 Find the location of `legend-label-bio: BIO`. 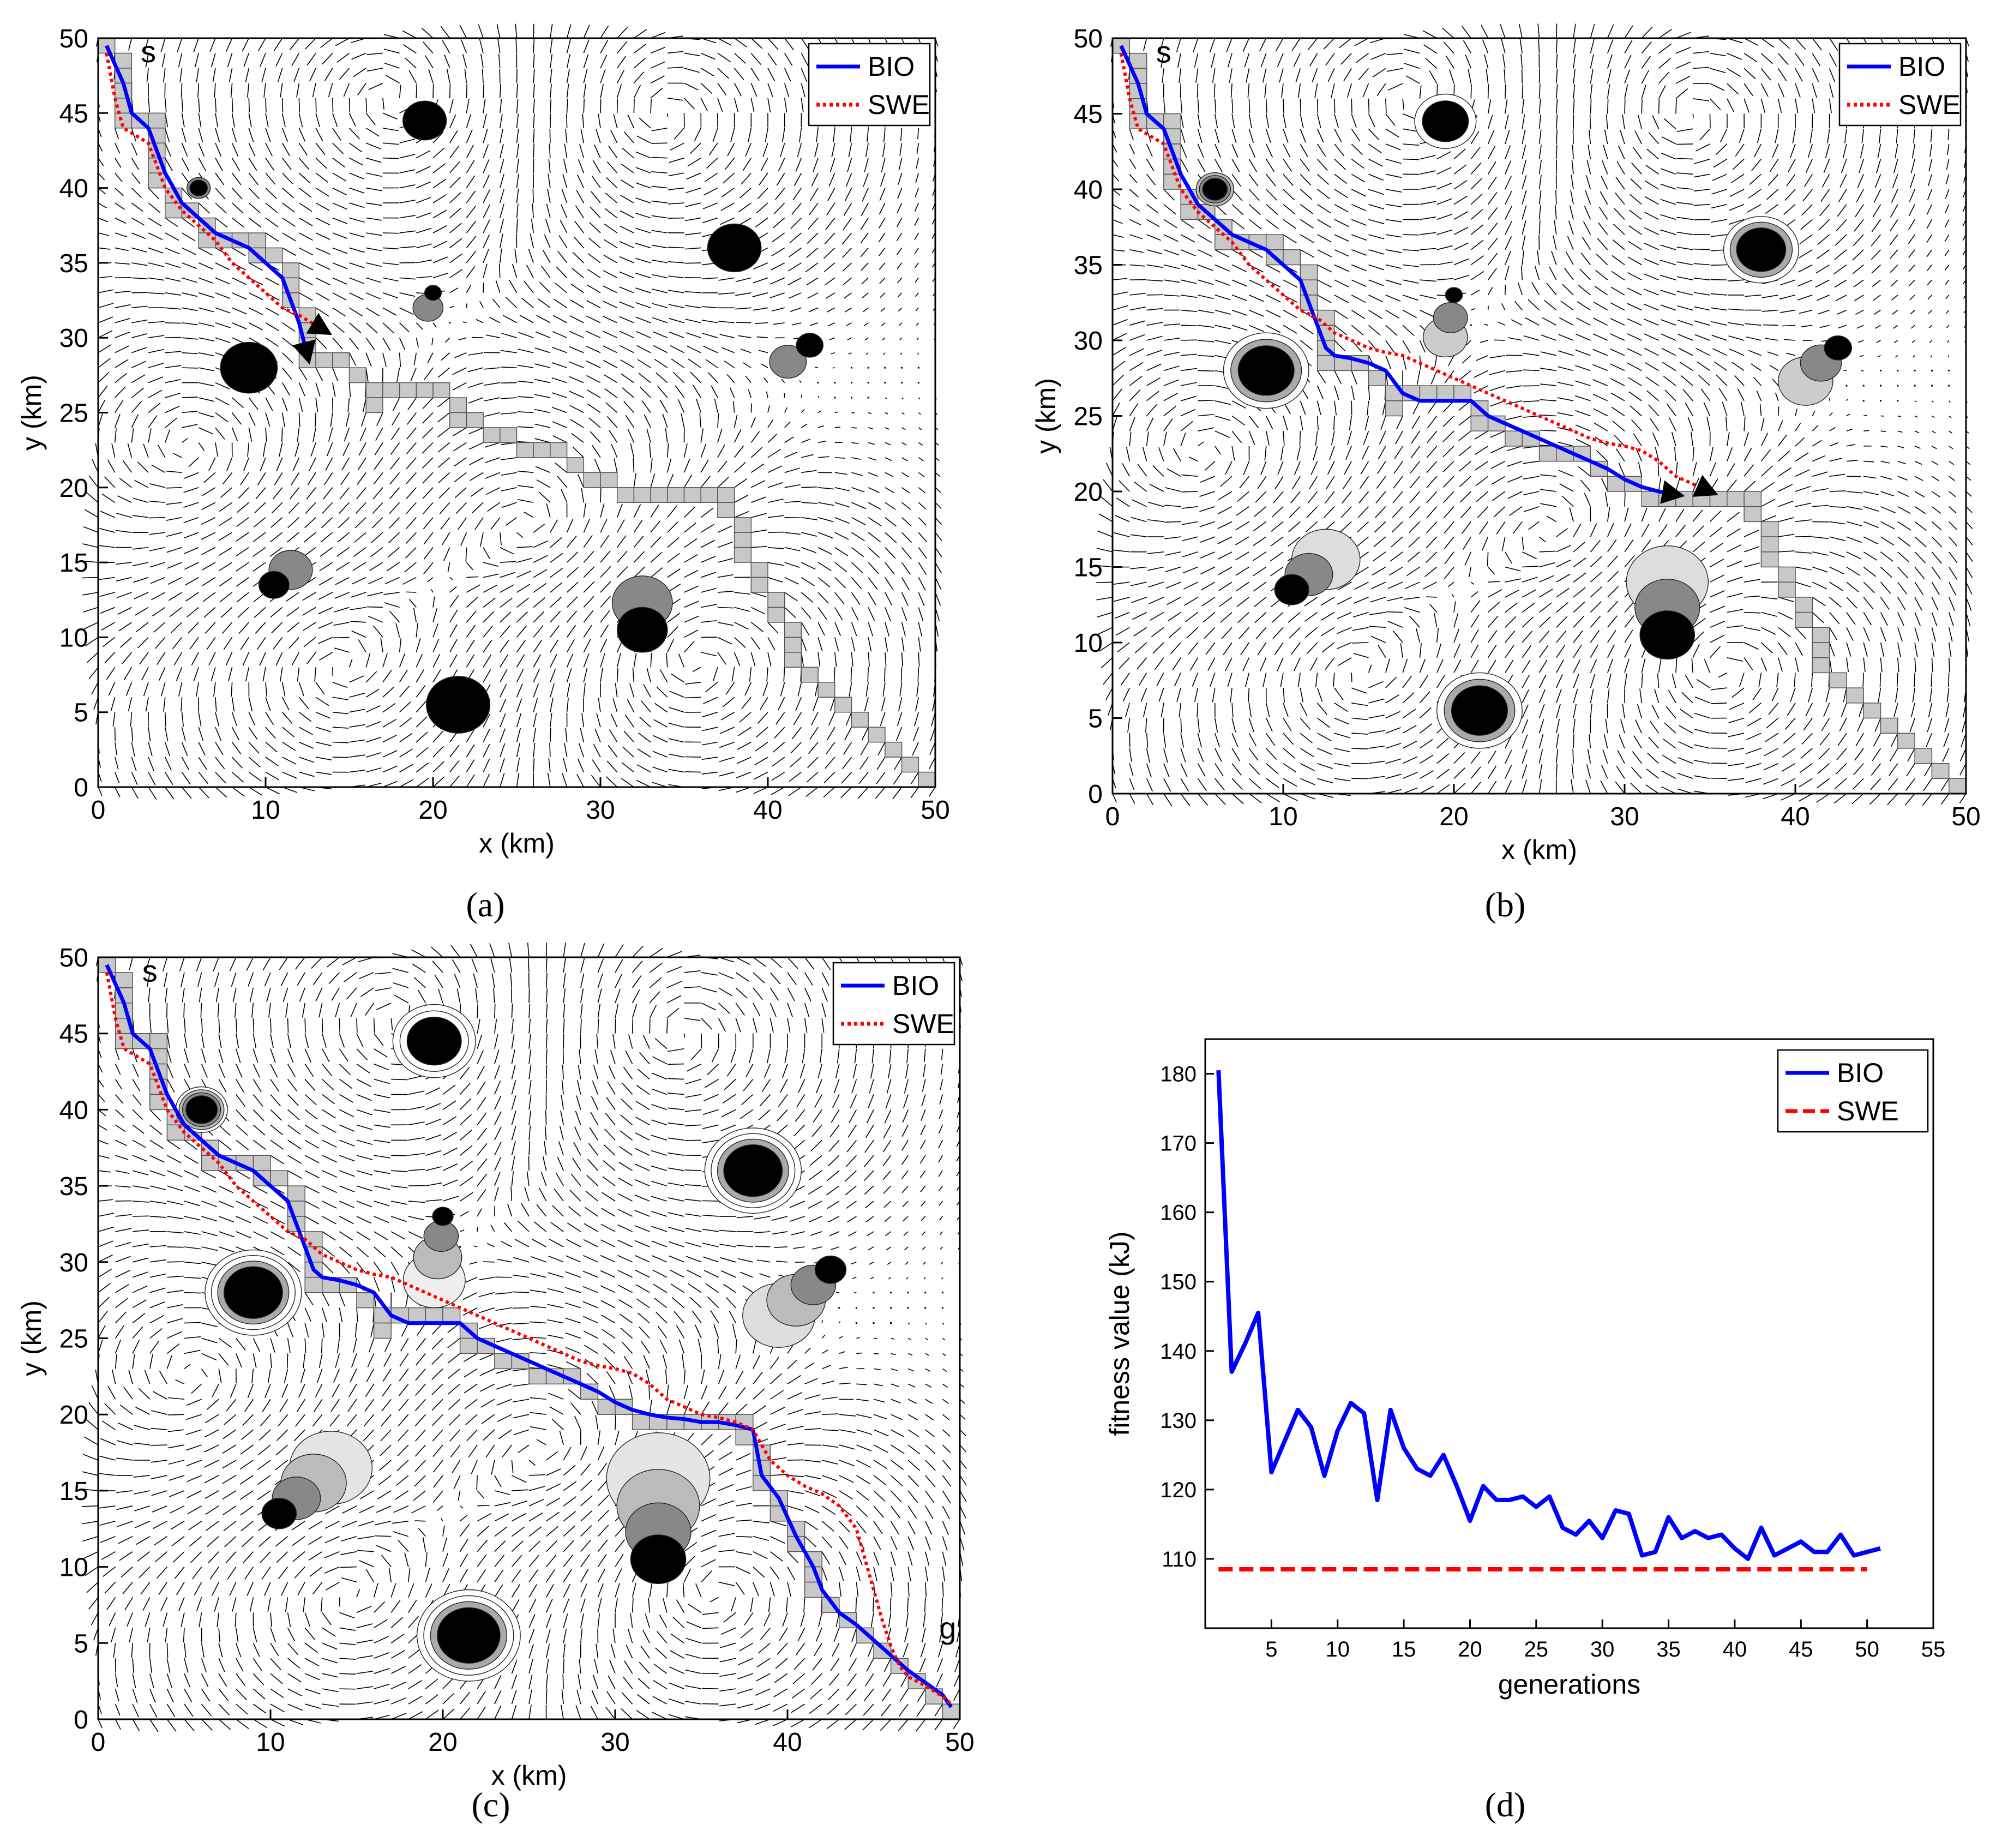

legend-label-bio: BIO is located at coordinates (891, 66).